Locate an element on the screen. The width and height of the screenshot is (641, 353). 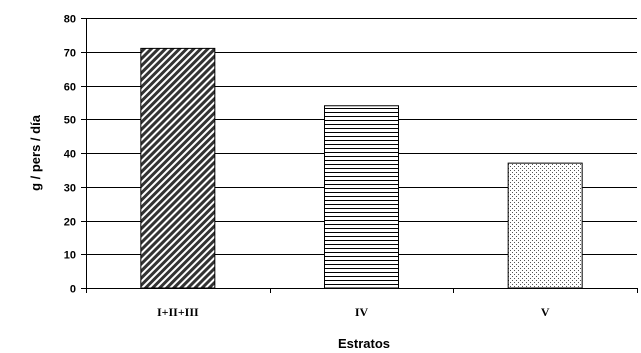
y-tick-label: 60 is located at coordinates (70, 88).